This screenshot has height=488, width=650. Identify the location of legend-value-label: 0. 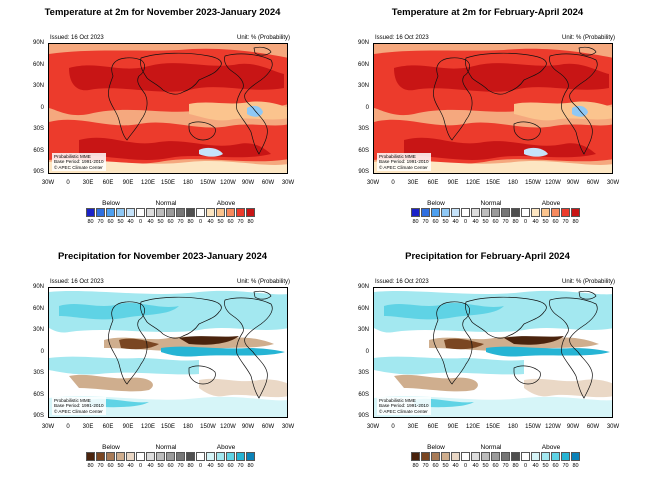
(465, 222).